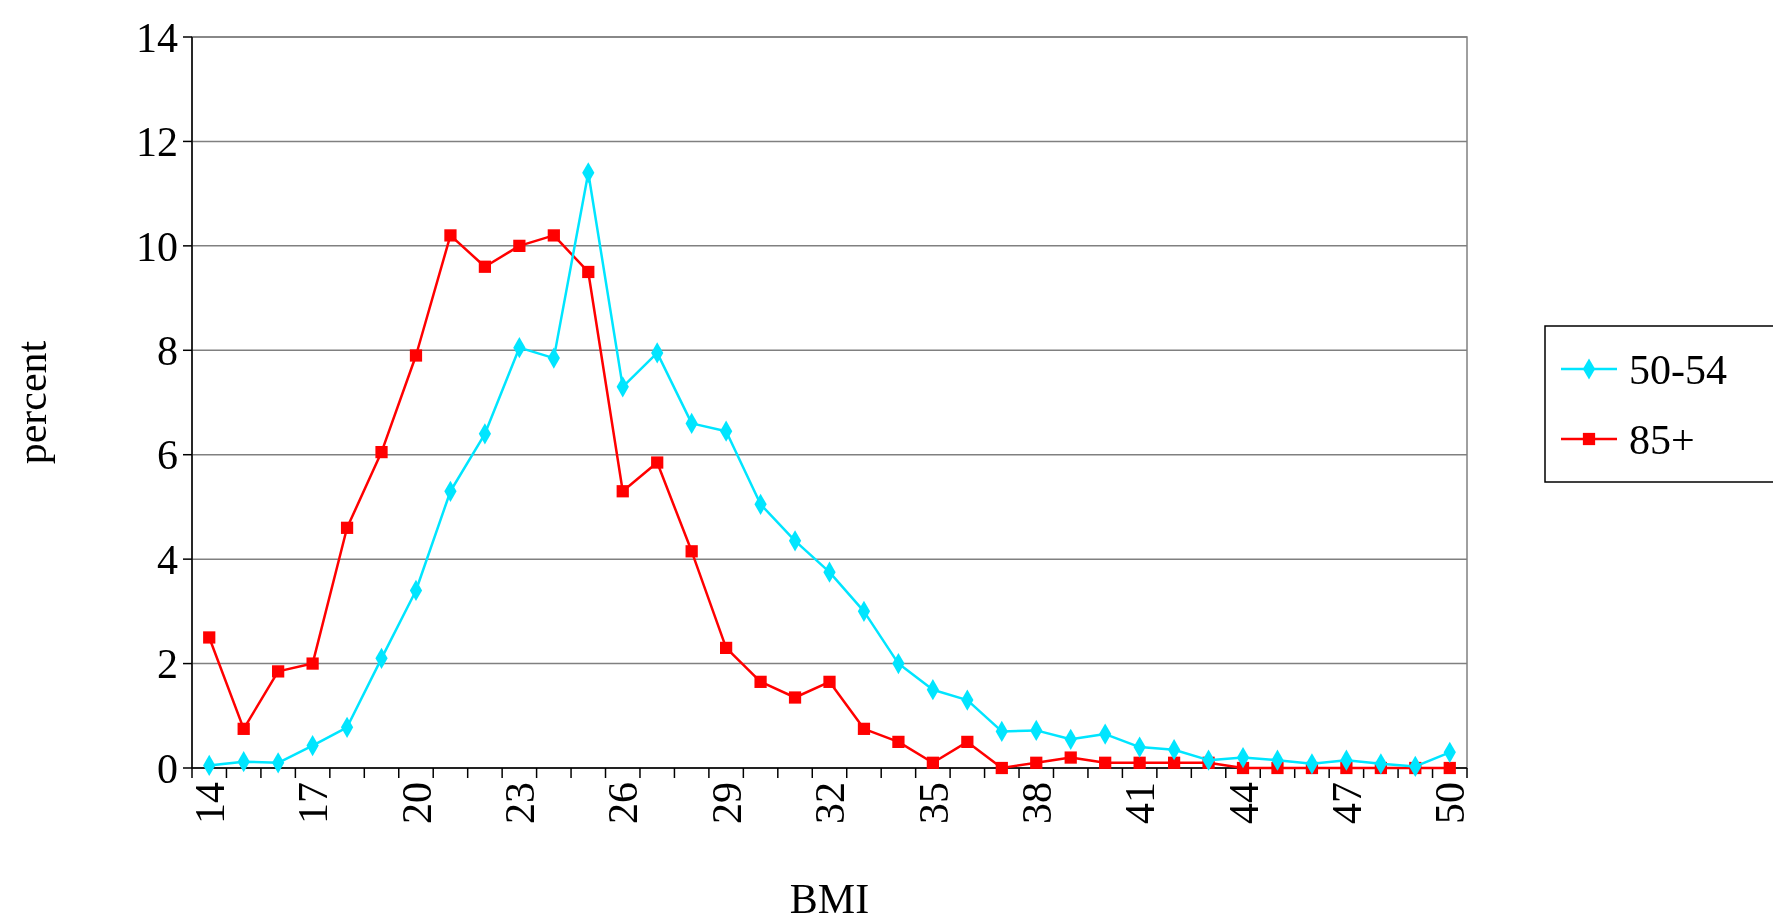 The height and width of the screenshot is (920, 1773). Describe the element at coordinates (726, 803) in the screenshot. I see `x-tick-label: 29` at that location.